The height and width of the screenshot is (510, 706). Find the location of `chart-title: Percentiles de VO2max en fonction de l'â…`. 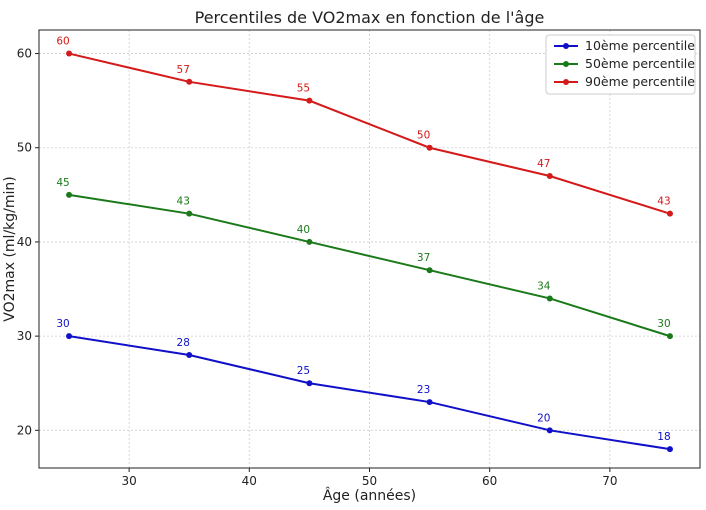

chart-title: Percentiles de VO2max en fonction de l'â… is located at coordinates (370, 17).